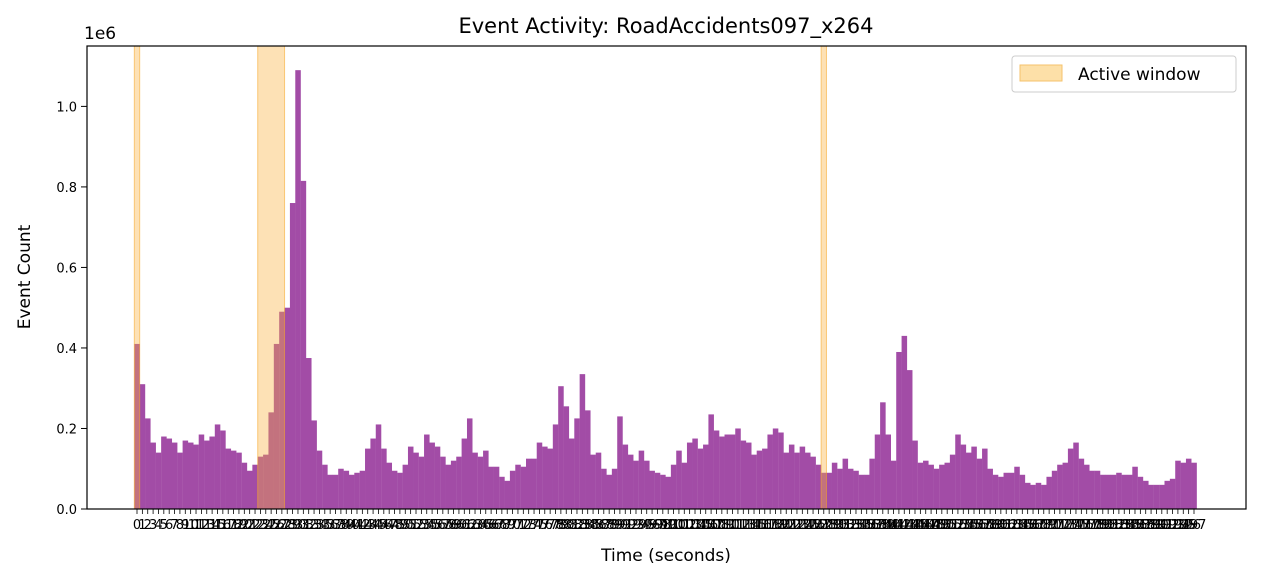  Describe the element at coordinates (410, 525) in the screenshot. I see `x-tick-label: 51` at that location.